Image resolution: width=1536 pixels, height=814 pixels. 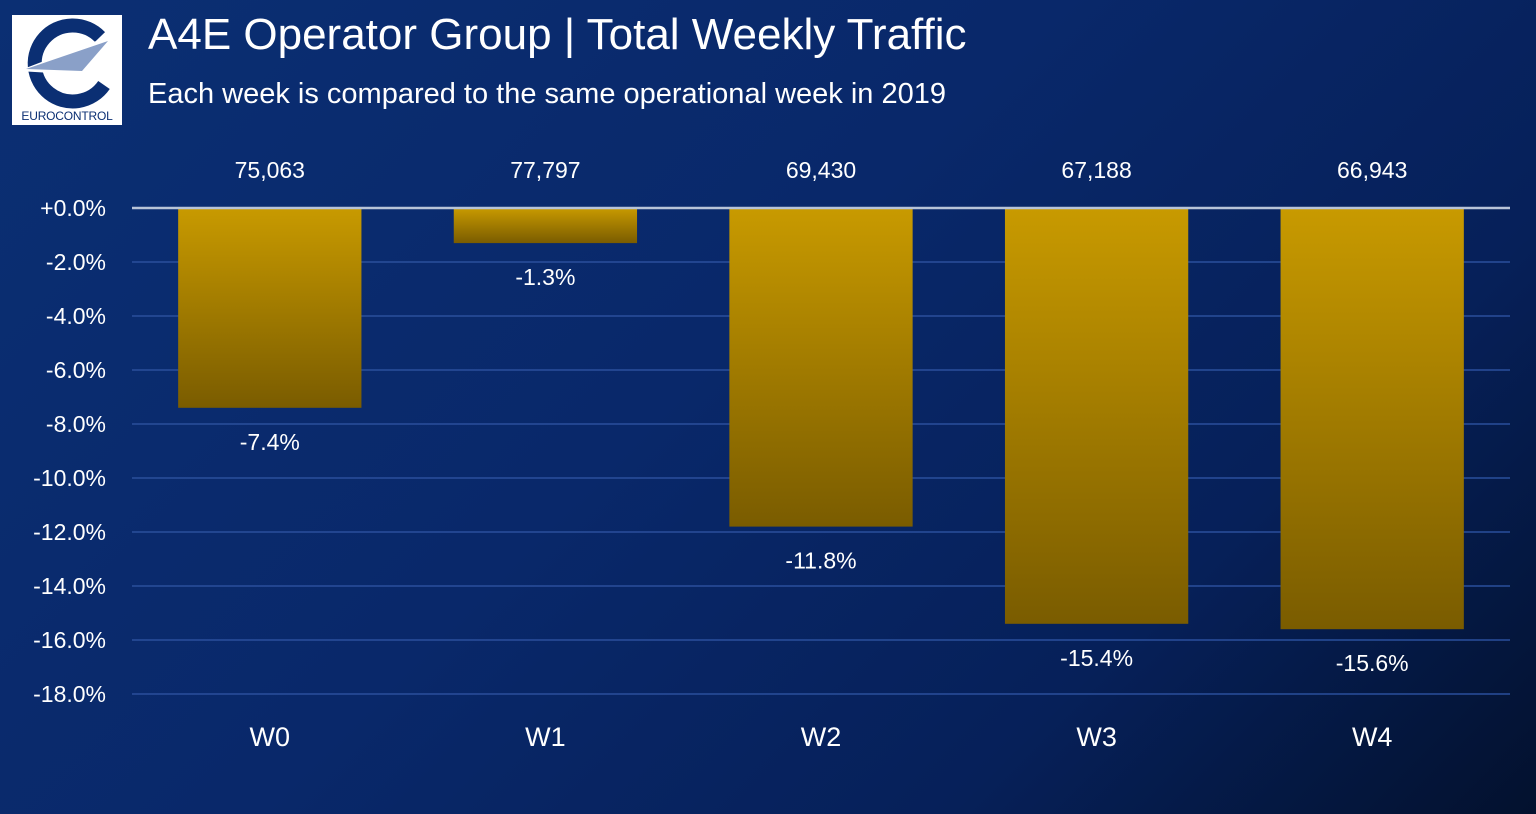 I want to click on bar-w1, so click(x=545, y=226).